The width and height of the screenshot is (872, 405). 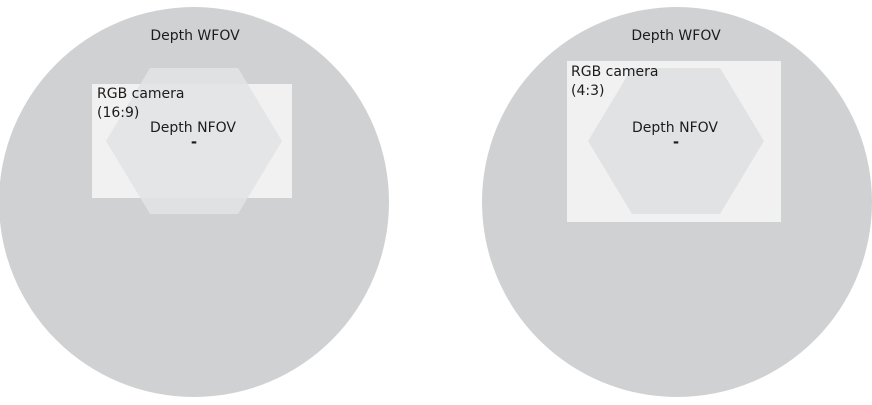 I want to click on rgb-aspect-ratio-label: (4:3), so click(x=587, y=91).